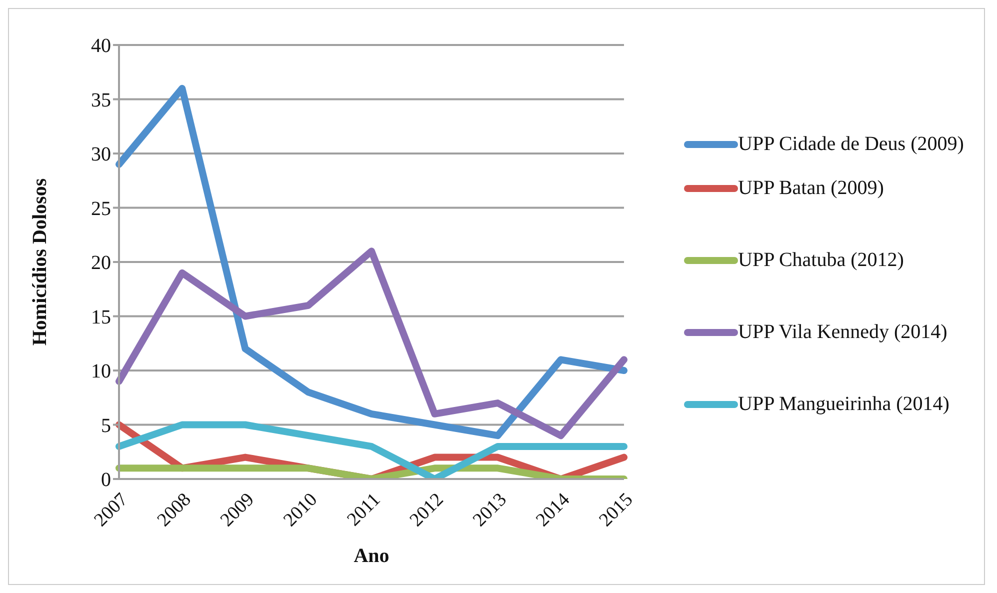 The width and height of the screenshot is (997, 593). What do you see at coordinates (844, 404) in the screenshot?
I see `legend-label: UPP Mangueirinha (2014)` at bounding box center [844, 404].